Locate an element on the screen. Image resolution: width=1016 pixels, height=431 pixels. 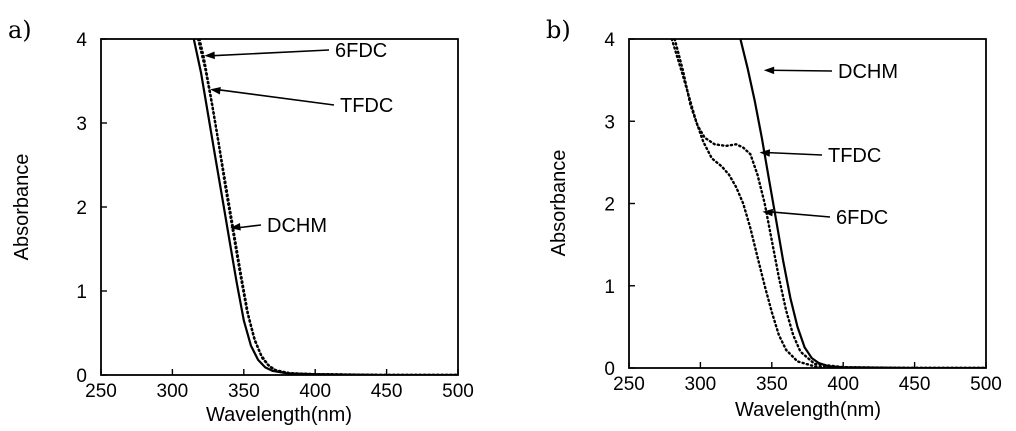
panel-label: b) is located at coordinates (558, 30).